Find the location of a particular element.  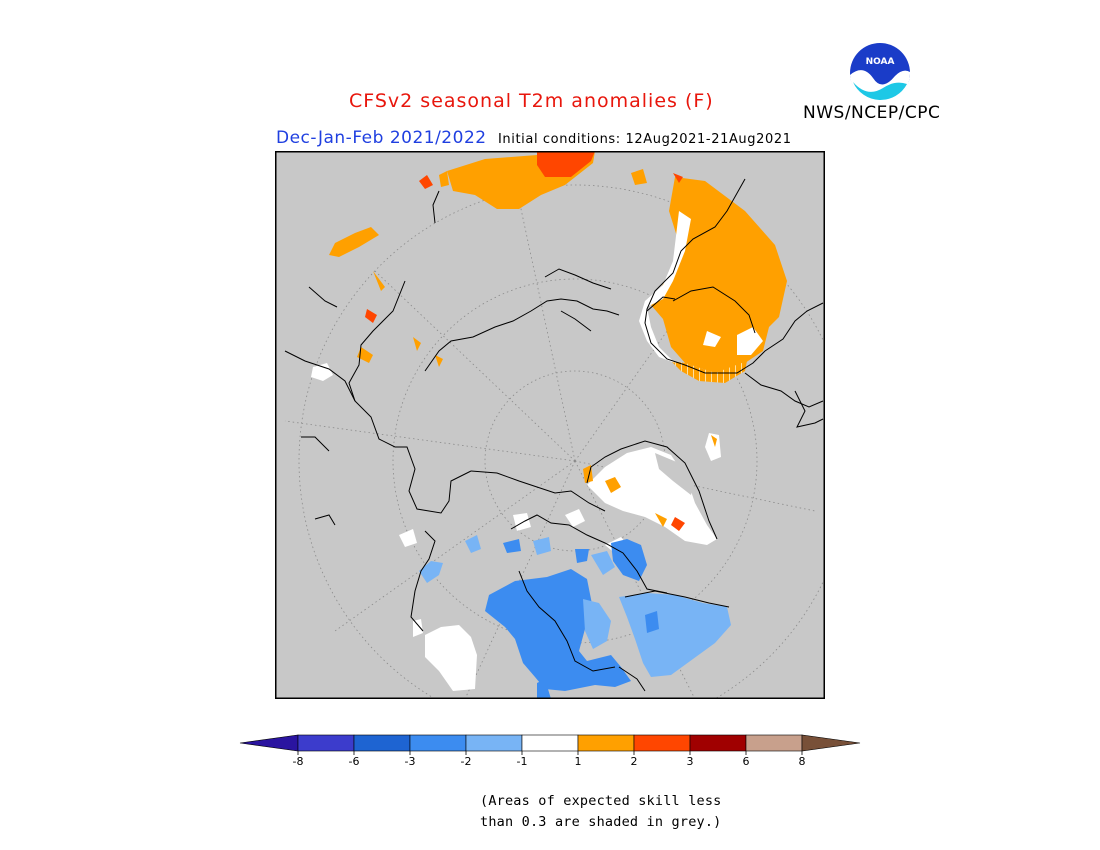

noaa-logo: NOAA is located at coordinates (880, 73).